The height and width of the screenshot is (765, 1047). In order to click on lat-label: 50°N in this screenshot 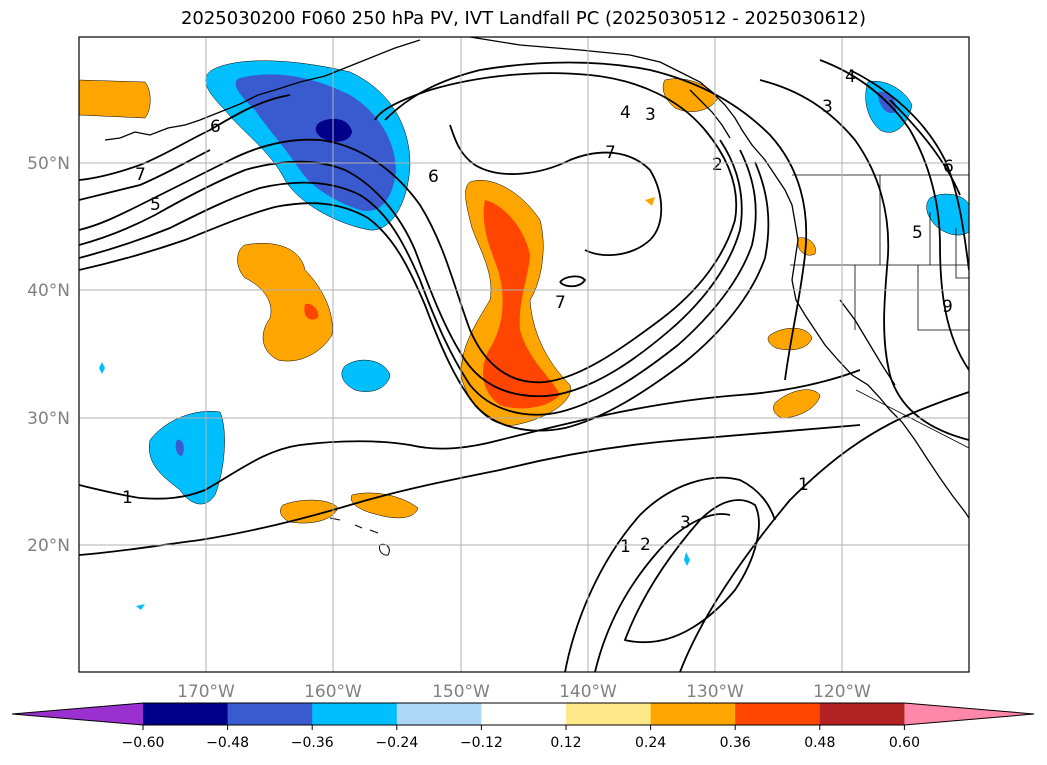, I will do `click(48, 164)`.